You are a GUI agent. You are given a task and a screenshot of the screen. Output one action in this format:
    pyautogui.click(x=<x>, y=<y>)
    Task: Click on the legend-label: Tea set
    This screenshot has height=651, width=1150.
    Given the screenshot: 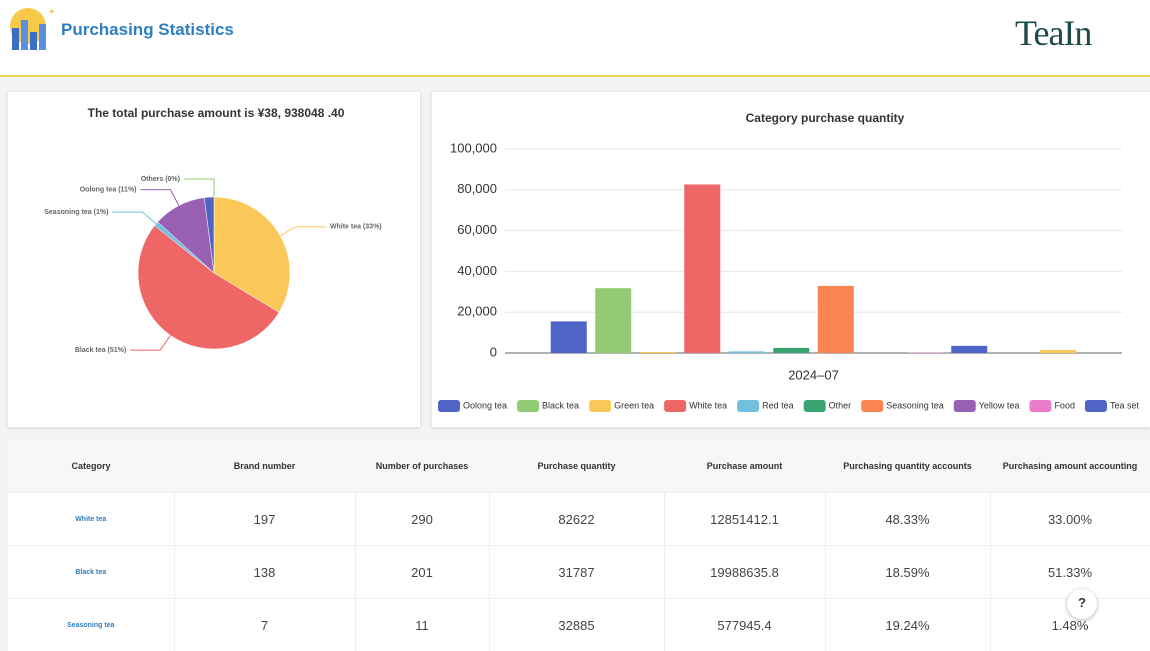 What is the action you would take?
    pyautogui.click(x=1125, y=405)
    